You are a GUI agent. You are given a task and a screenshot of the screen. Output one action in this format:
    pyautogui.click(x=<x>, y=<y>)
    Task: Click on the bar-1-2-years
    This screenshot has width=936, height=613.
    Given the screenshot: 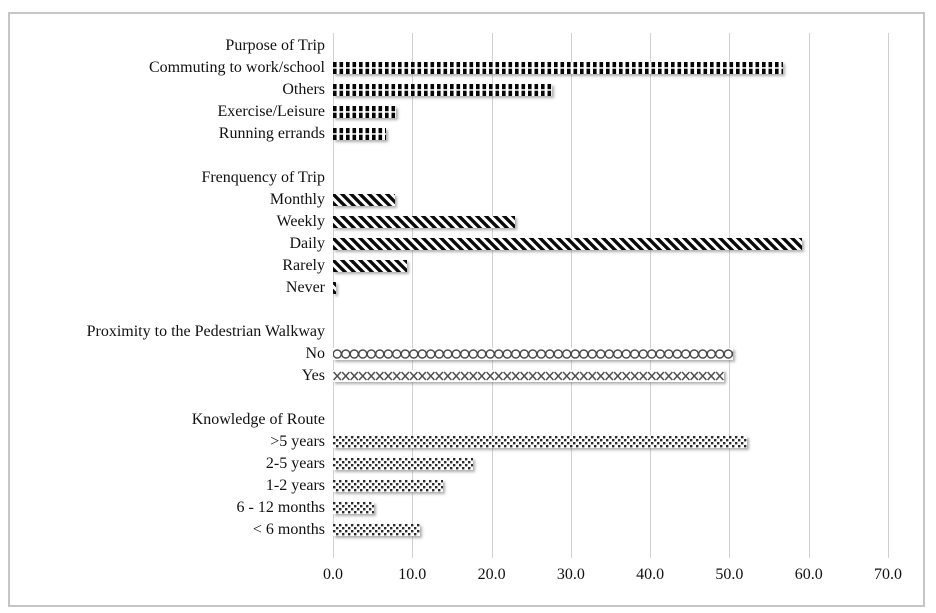 What is the action you would take?
    pyautogui.click(x=388, y=486)
    